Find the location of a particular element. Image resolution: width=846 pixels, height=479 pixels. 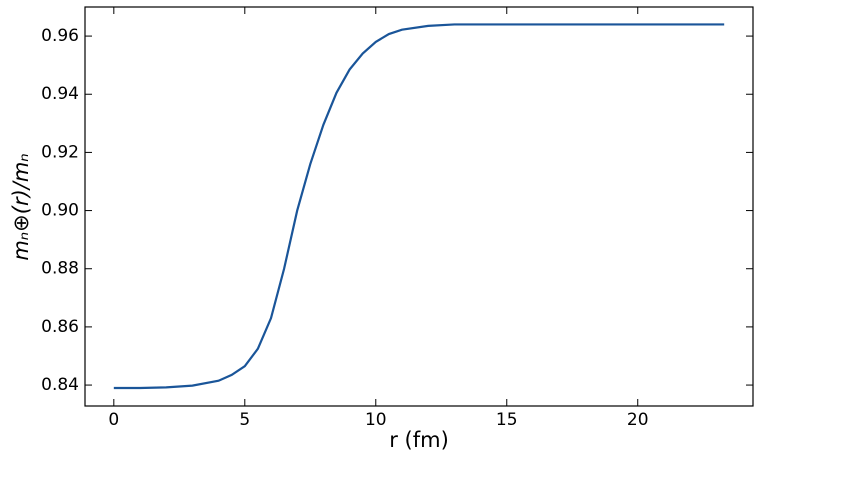

y-tick-label: 0.90 is located at coordinates (60, 211).